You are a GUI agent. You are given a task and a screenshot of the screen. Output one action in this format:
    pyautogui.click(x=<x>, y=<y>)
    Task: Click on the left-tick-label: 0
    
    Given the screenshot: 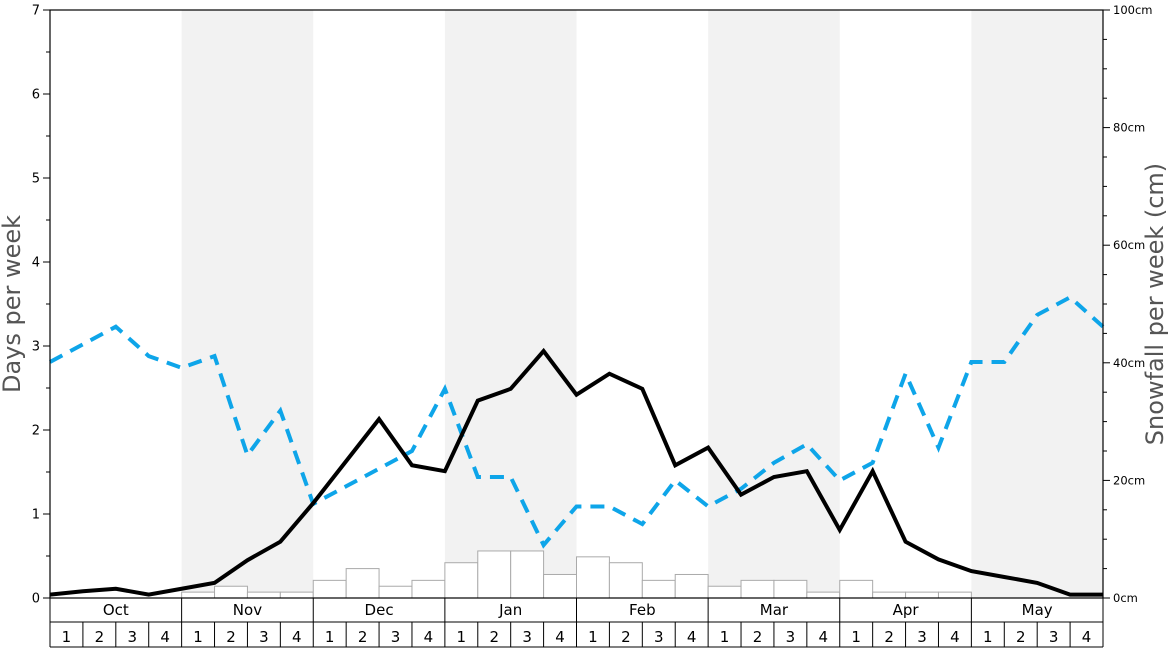 What is the action you would take?
    pyautogui.click(x=36, y=599)
    